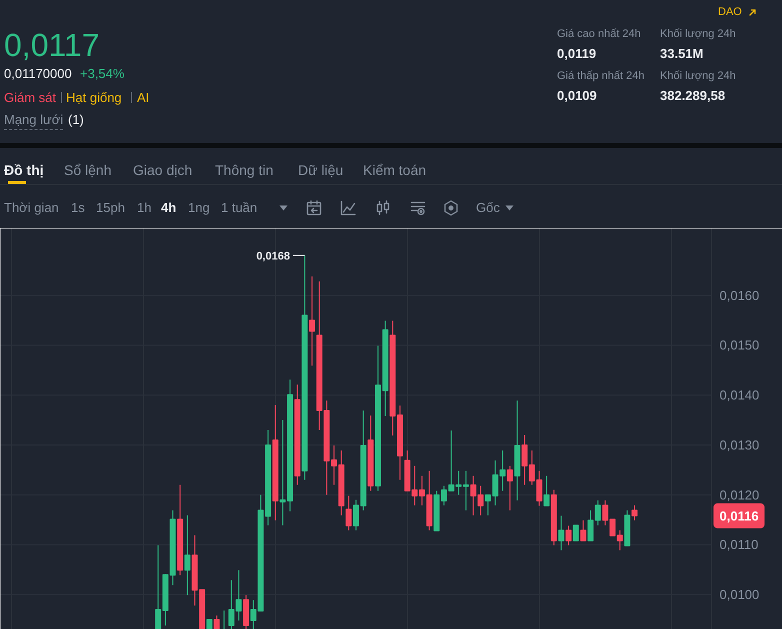  What do you see at coordinates (273, 256) in the screenshot?
I see `annotation: 0,0168` at bounding box center [273, 256].